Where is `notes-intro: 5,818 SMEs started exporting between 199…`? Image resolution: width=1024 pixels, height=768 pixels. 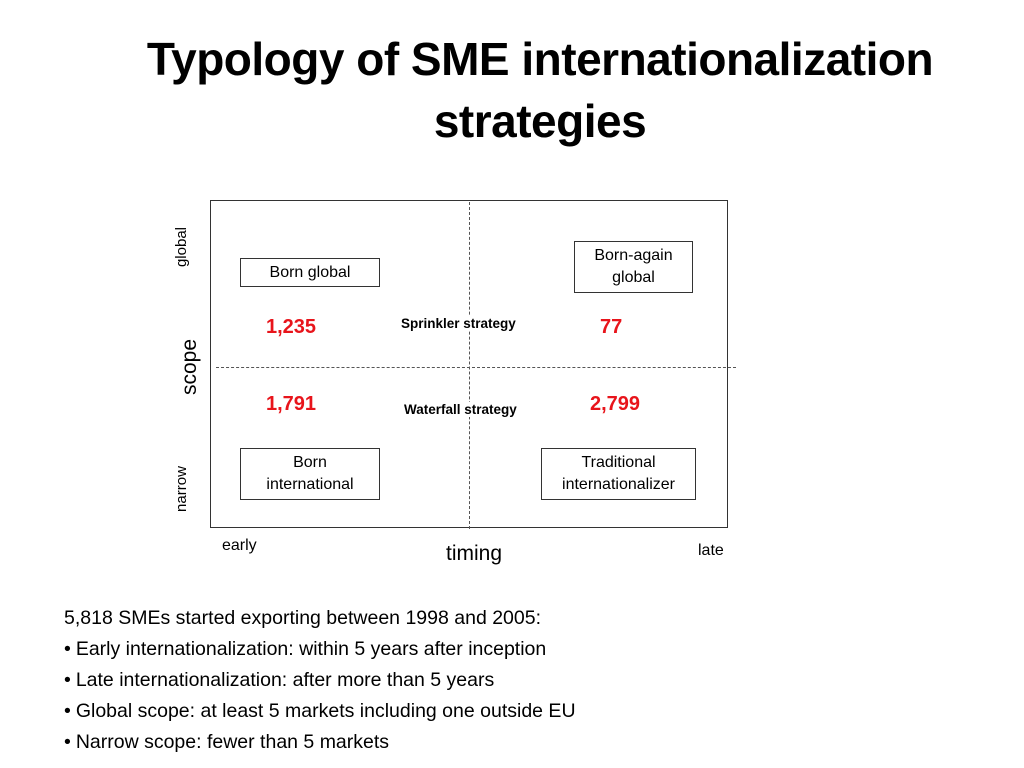 notes-intro: 5,818 SMEs started exporting between 199… is located at coordinates (302, 618).